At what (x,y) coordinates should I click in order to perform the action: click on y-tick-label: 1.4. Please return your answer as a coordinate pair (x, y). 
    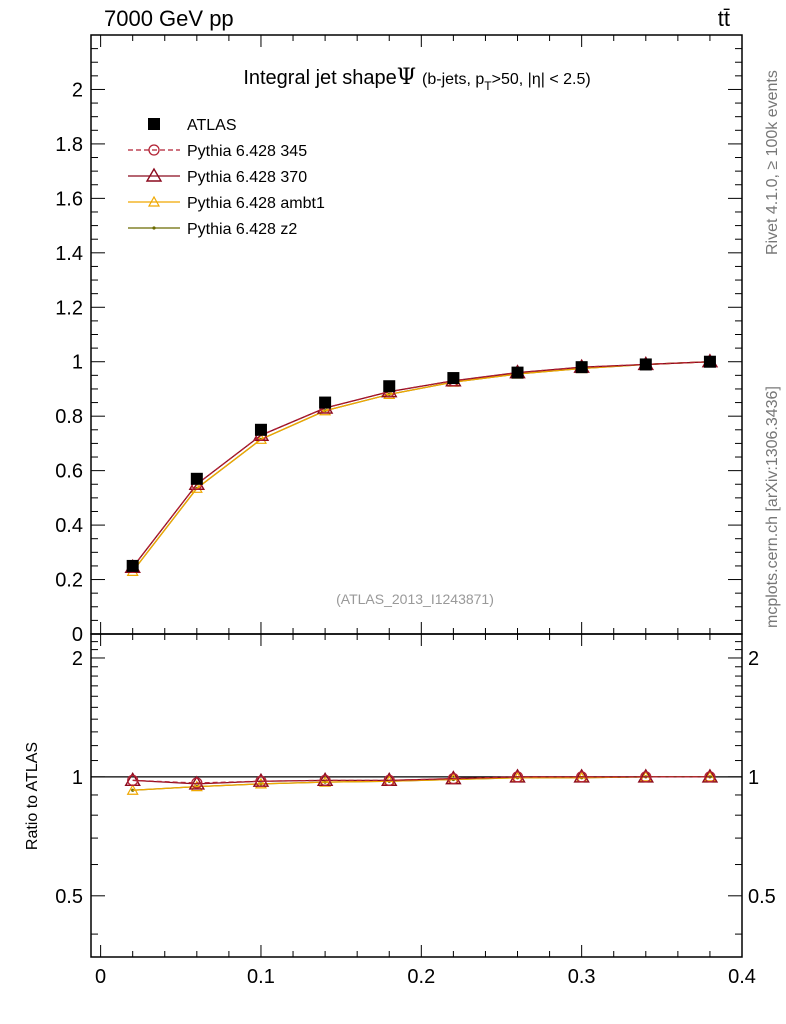
    Looking at the image, I should click on (69, 254).